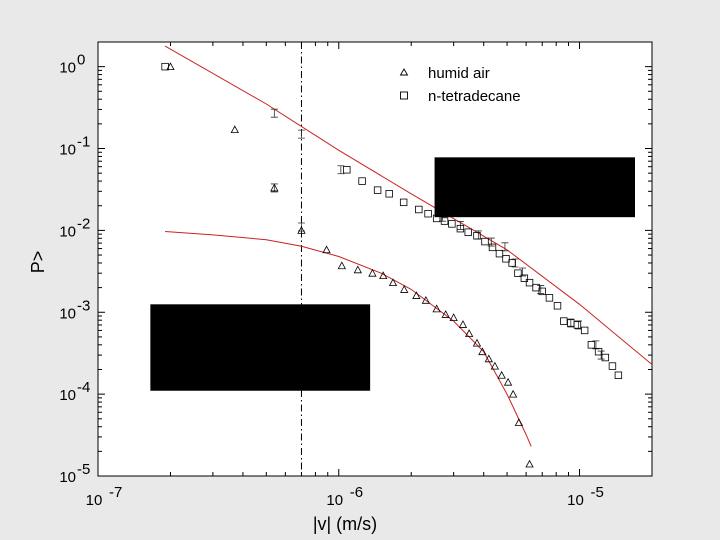 The image size is (720, 540). What do you see at coordinates (460, 85) in the screenshot?
I see `legend: humid air n-tetradecane` at bounding box center [460, 85].